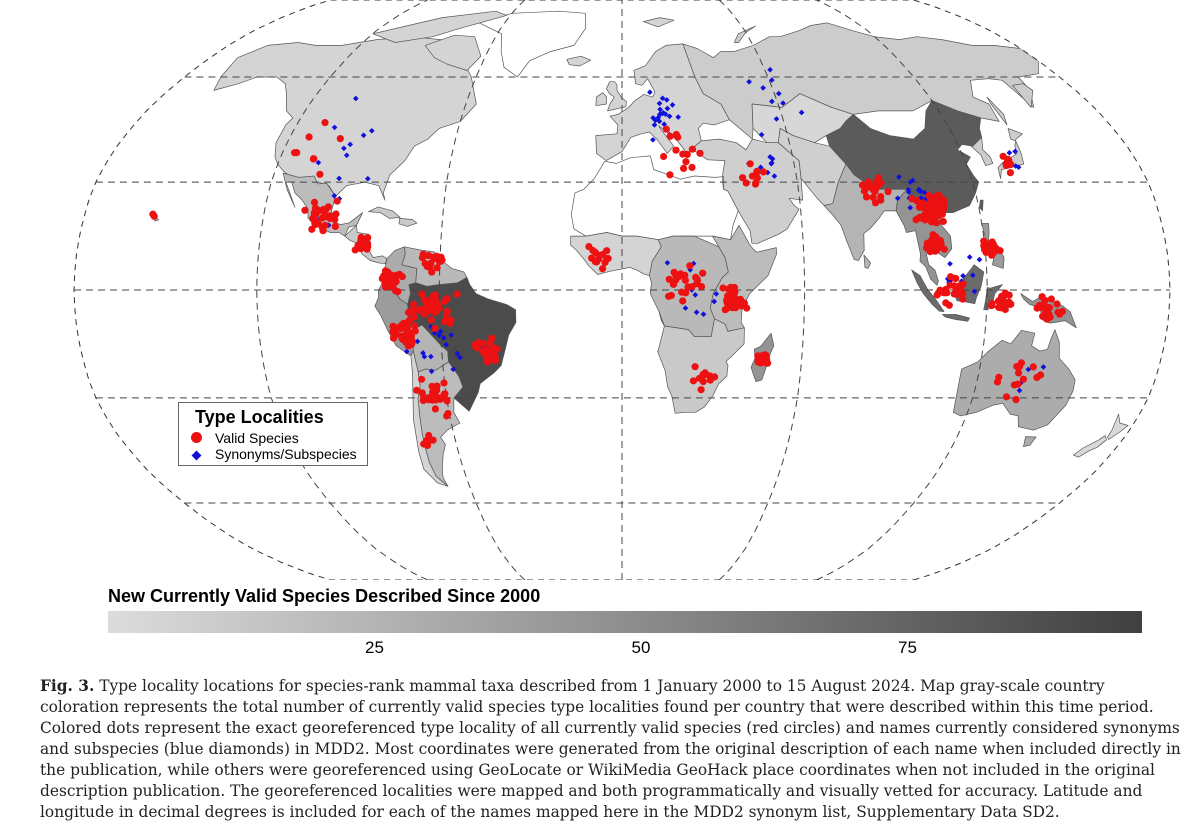  What do you see at coordinates (641, 647) in the screenshot?
I see `scale-tick-label: 50` at bounding box center [641, 647].